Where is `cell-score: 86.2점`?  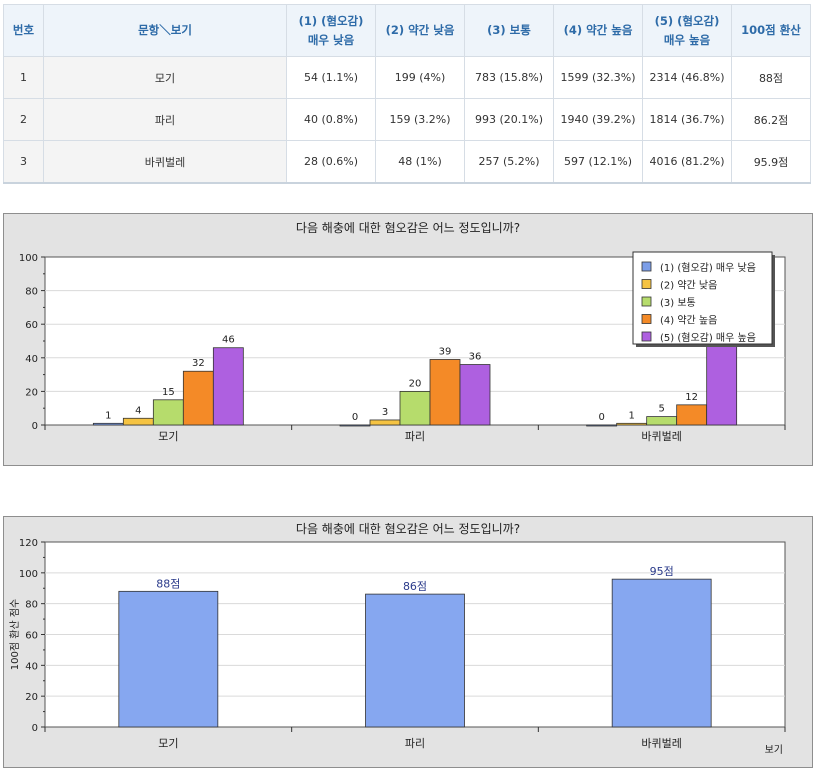
cell-score: 86.2점 is located at coordinates (771, 119).